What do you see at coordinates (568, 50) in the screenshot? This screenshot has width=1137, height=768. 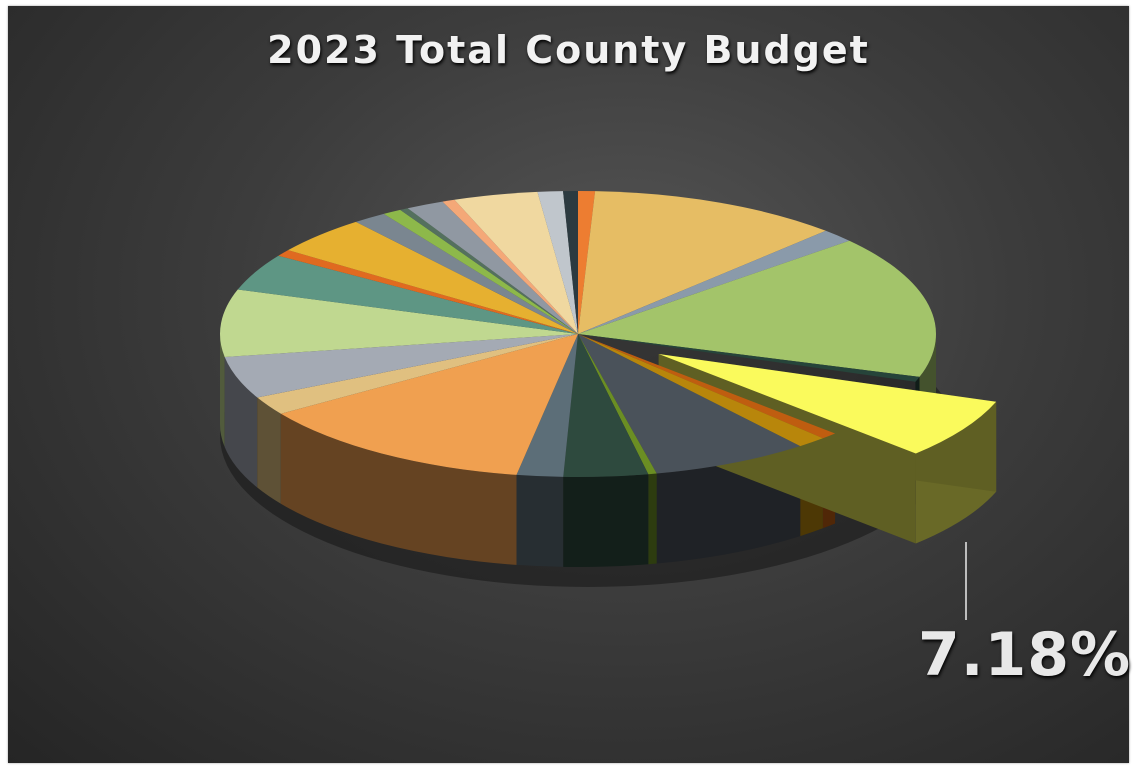 I see `chart-title: 2023 Total County Budget` at bounding box center [568, 50].